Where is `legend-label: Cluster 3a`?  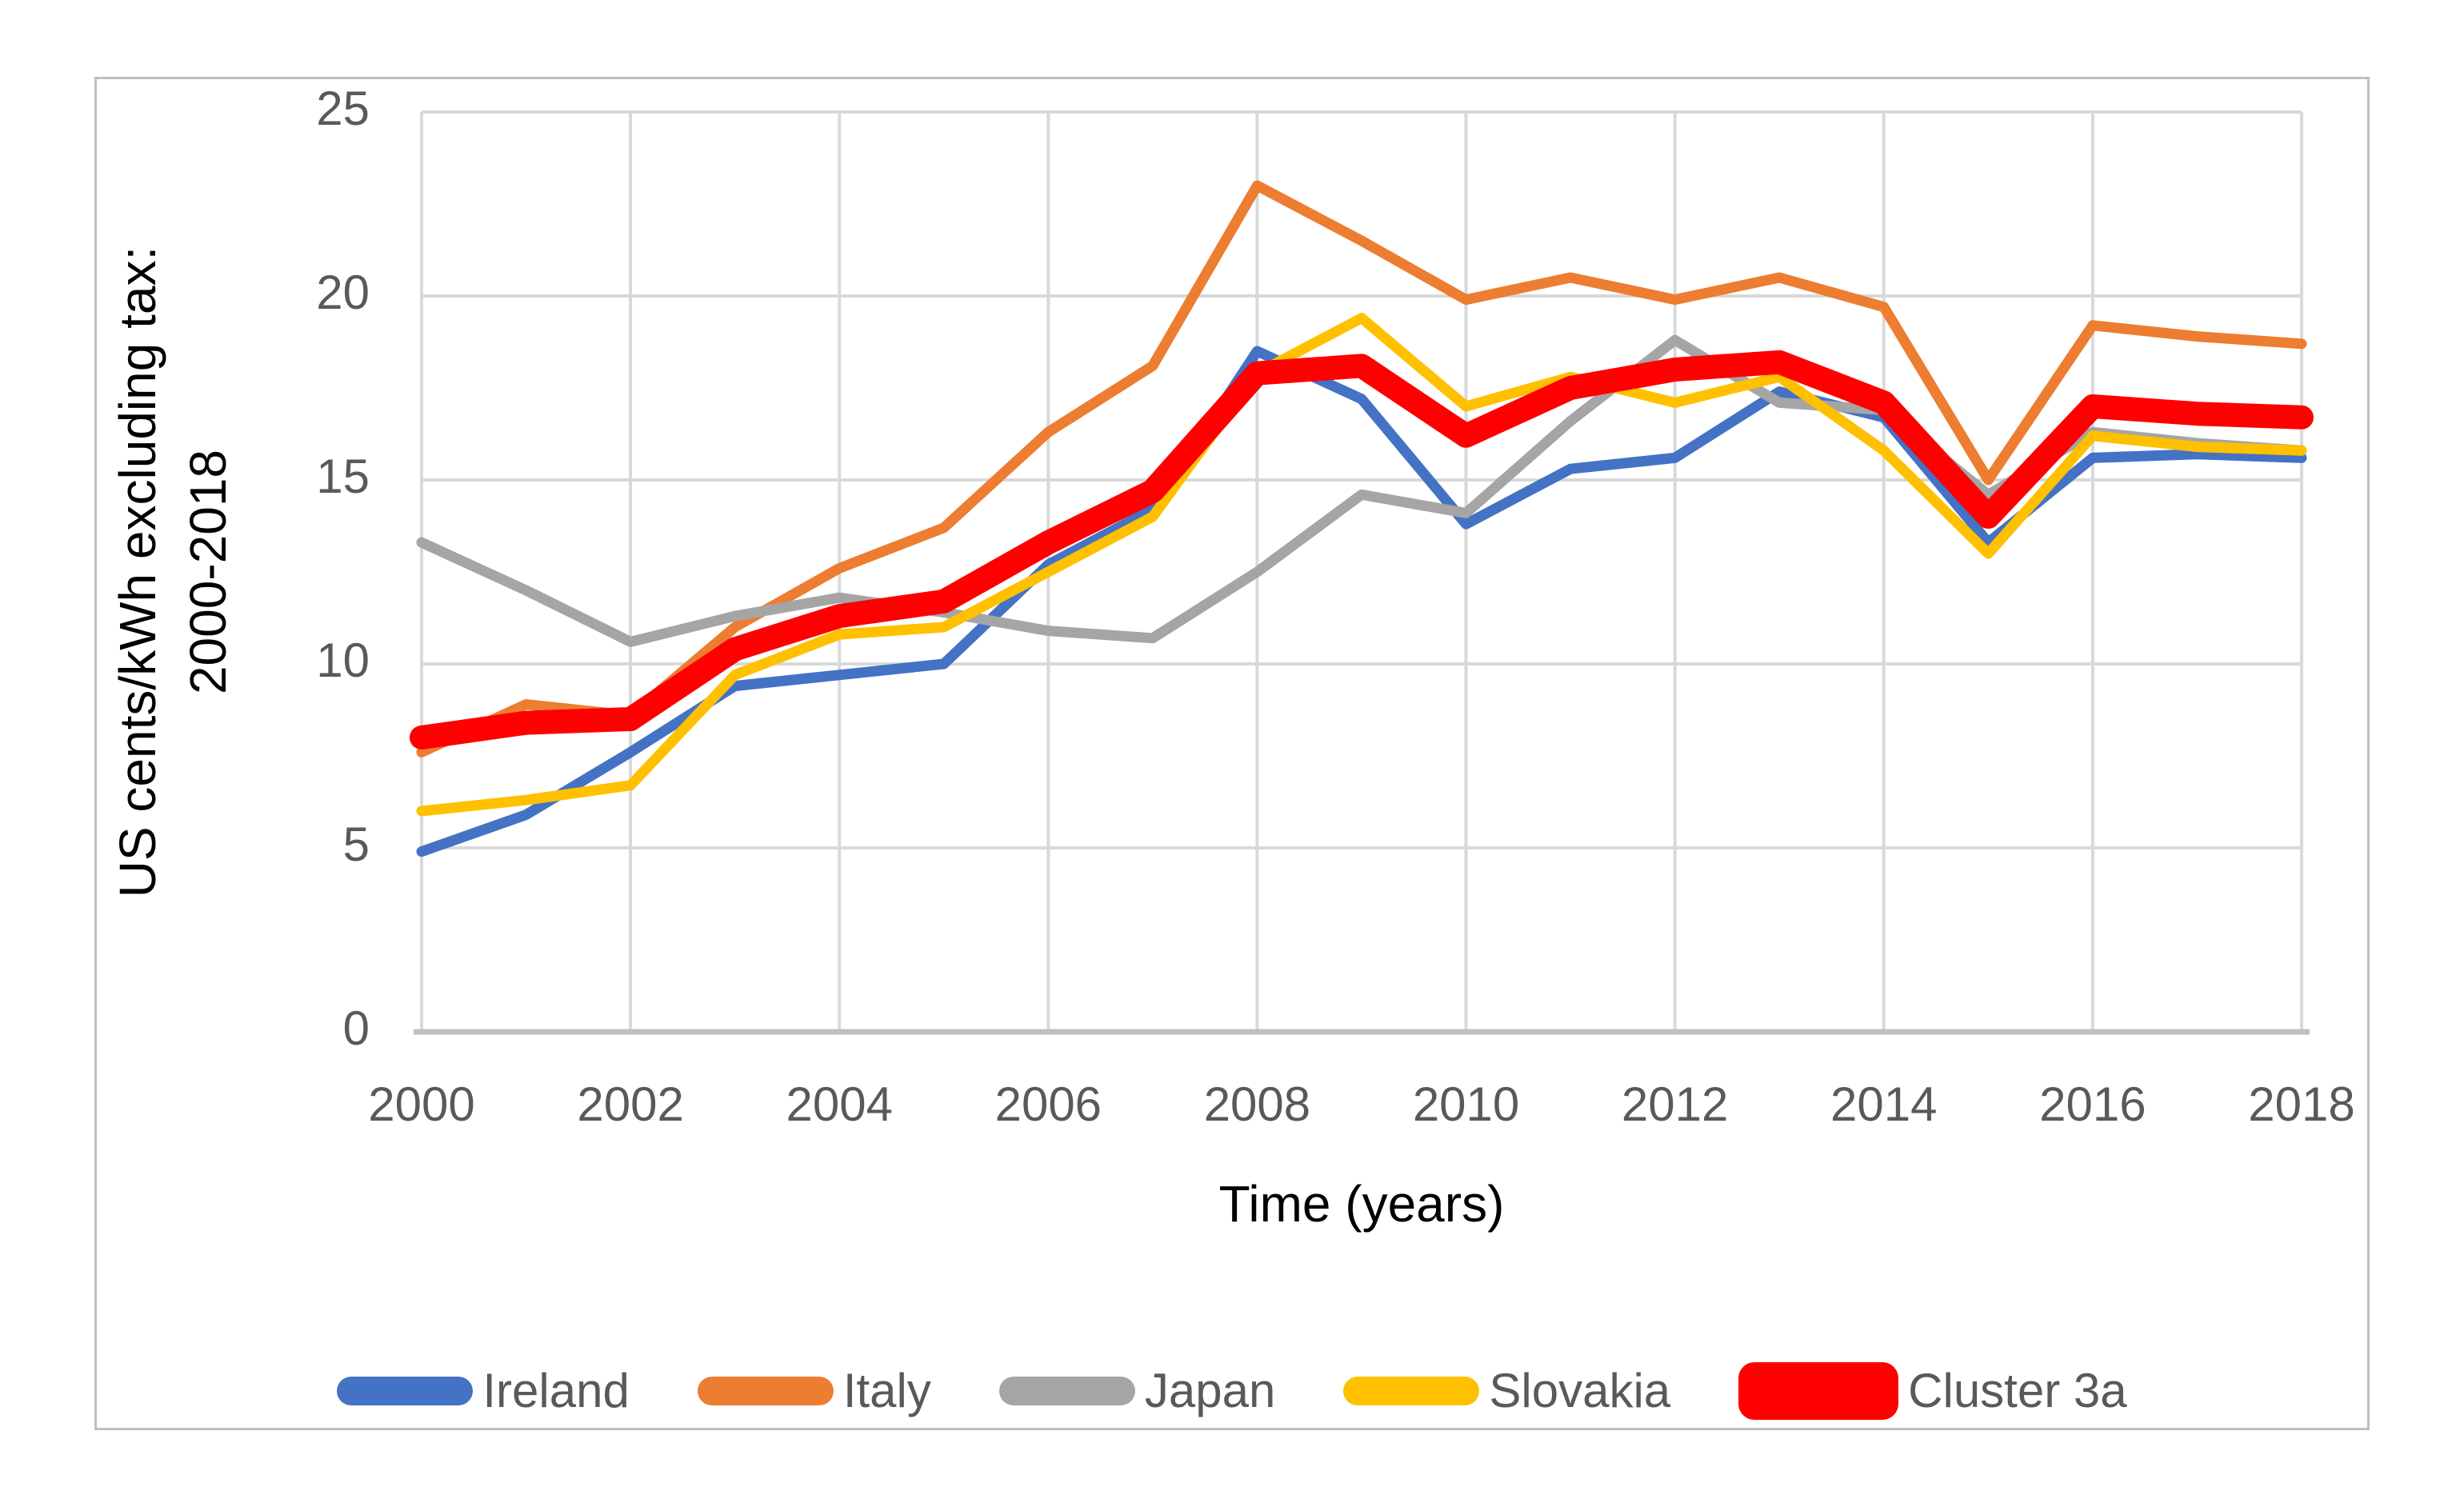 legend-label: Cluster 3a is located at coordinates (2017, 1390).